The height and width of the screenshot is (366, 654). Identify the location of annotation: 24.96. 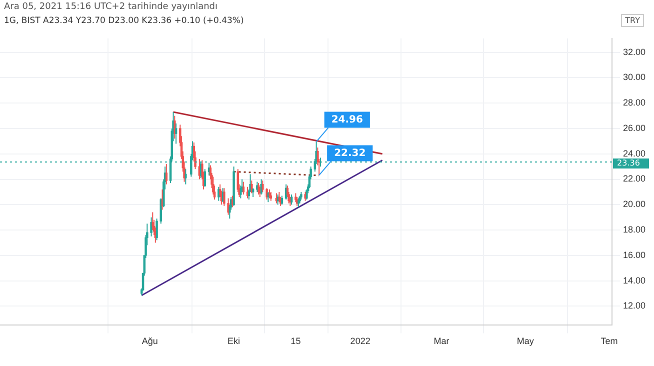
(347, 120).